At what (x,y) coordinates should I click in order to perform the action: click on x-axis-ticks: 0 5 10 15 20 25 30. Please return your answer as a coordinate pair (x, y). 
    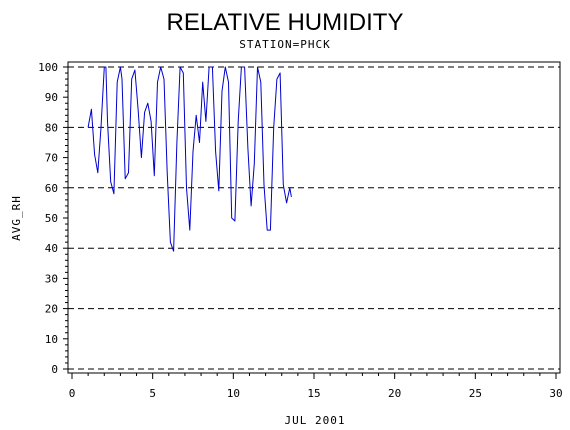
    Looking at the image, I should click on (316, 386).